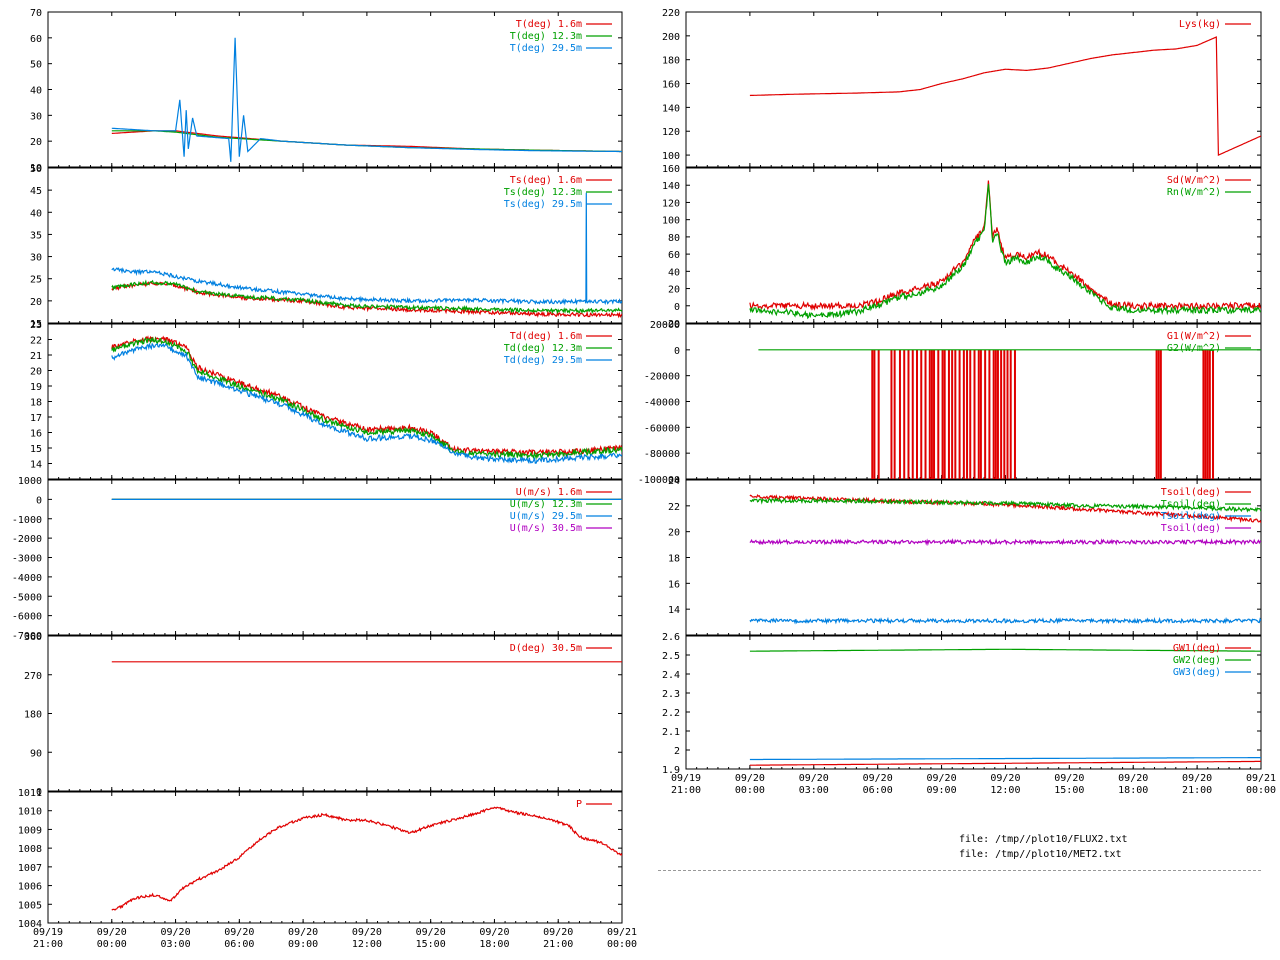 The image size is (1280, 960). I want to click on legend-label: G1(W/m^2), so click(1194, 336).